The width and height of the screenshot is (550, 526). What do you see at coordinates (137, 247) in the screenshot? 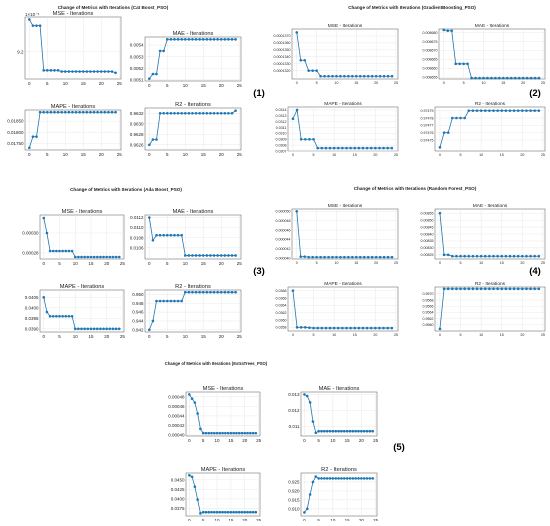
I see `y-tick-label: 0.0106` at bounding box center [137, 247].